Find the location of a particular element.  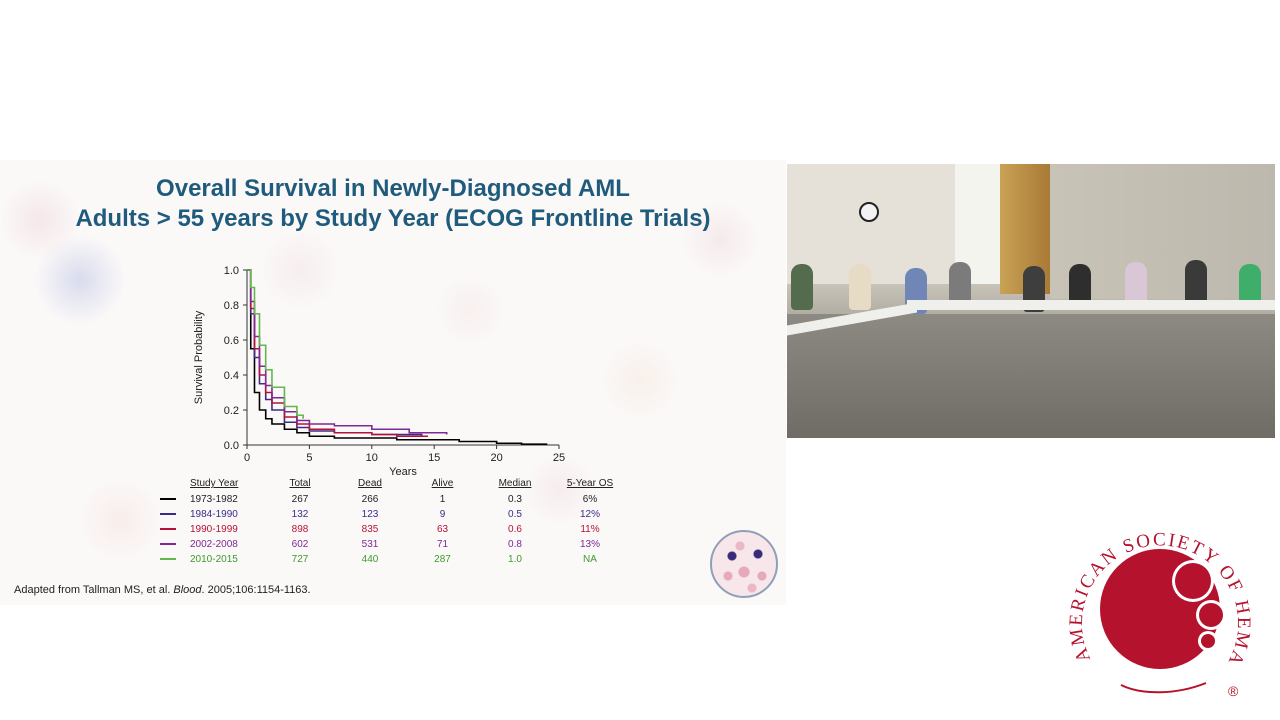

video-floor is located at coordinates (1031, 376).